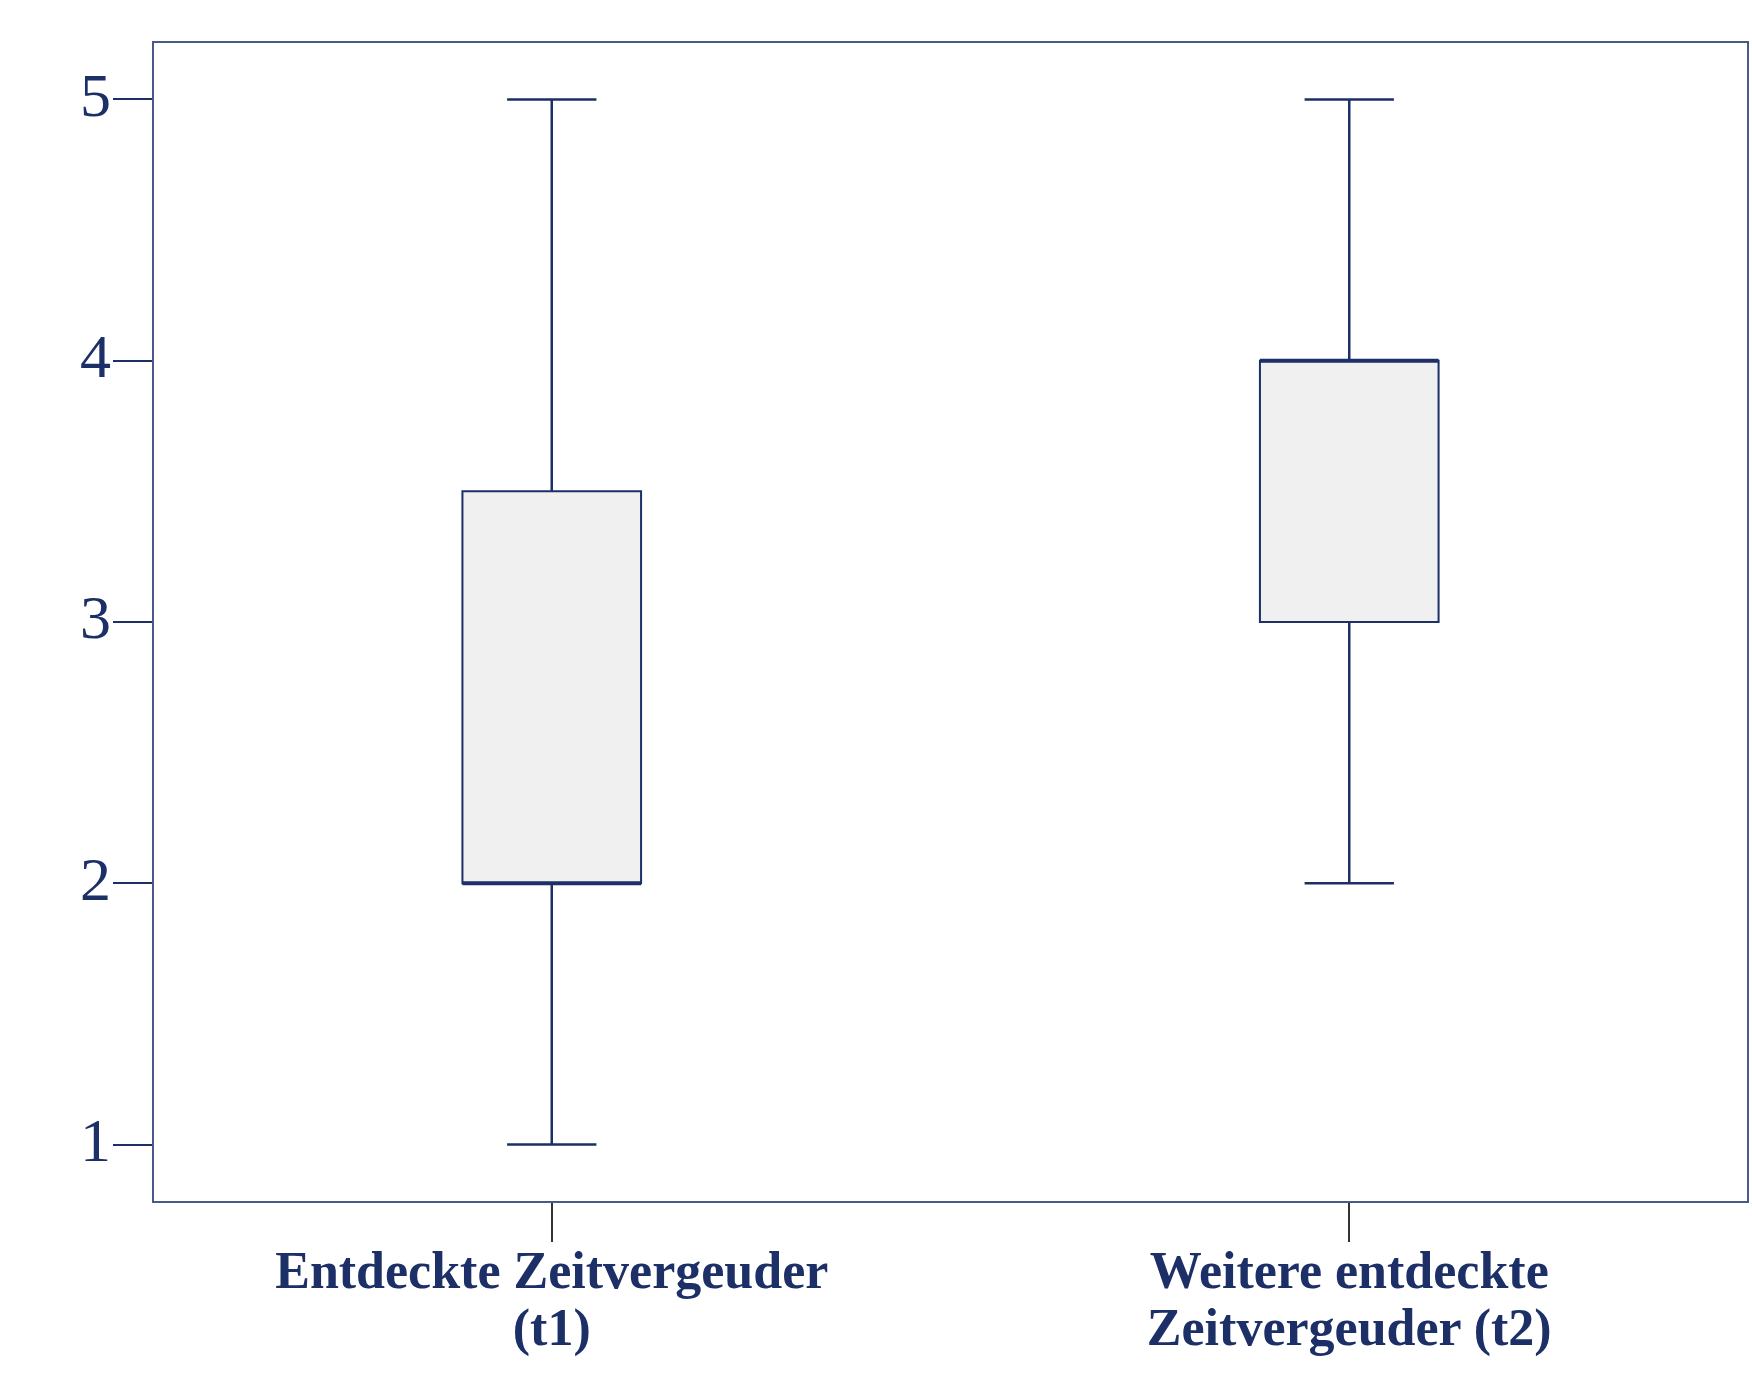 This screenshot has width=1752, height=1375. What do you see at coordinates (95, 94) in the screenshot?
I see `y-tick-label: 5` at bounding box center [95, 94].